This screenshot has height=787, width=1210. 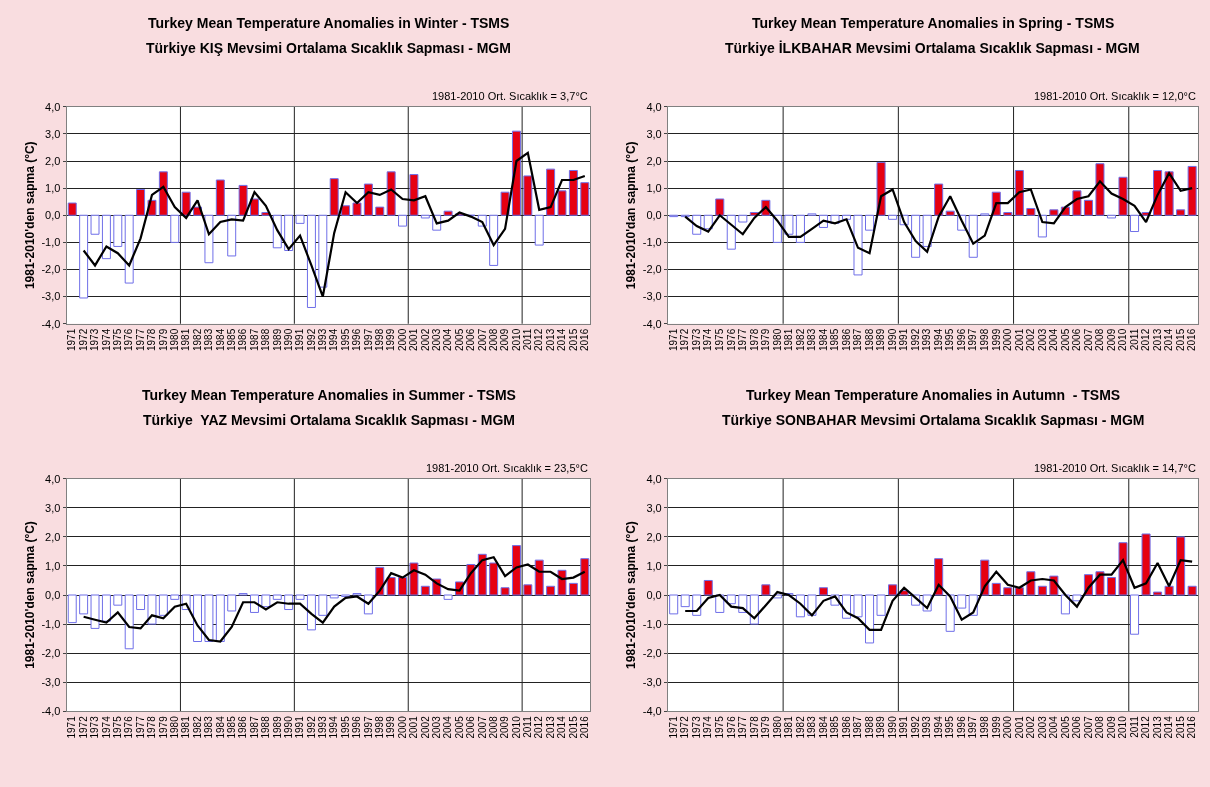 What do you see at coordinates (220, 339) in the screenshot?
I see `x-tick-label: 1984` at bounding box center [220, 339].